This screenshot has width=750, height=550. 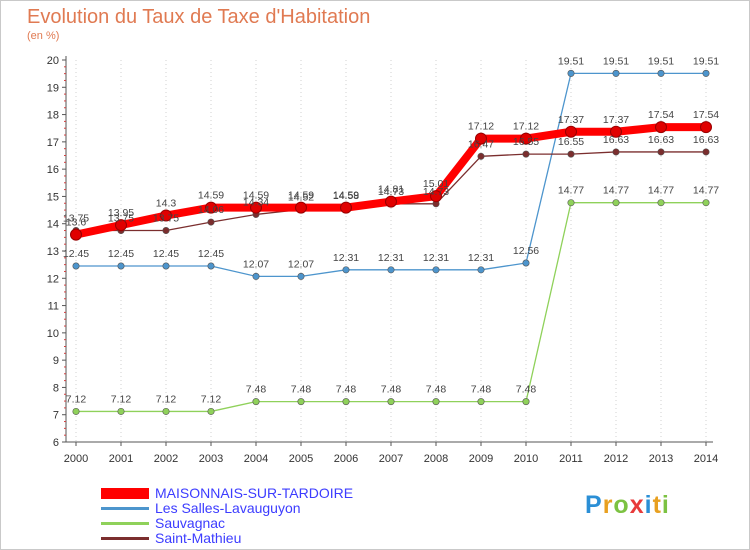 What do you see at coordinates (571, 459) in the screenshot?
I see `x-tick-label: 2011` at bounding box center [571, 459].